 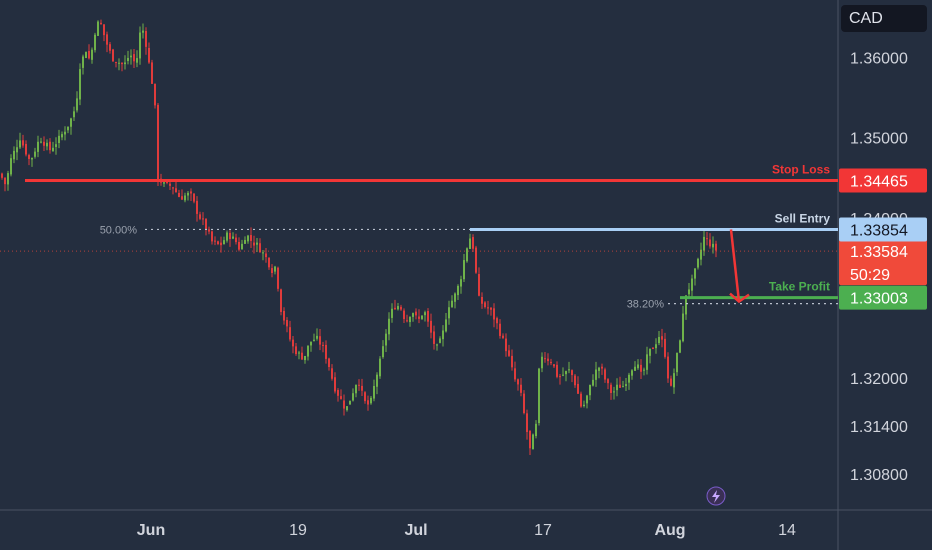 What do you see at coordinates (883, 180) in the screenshot?
I see `stop-loss-price-badge-bg` at bounding box center [883, 180].